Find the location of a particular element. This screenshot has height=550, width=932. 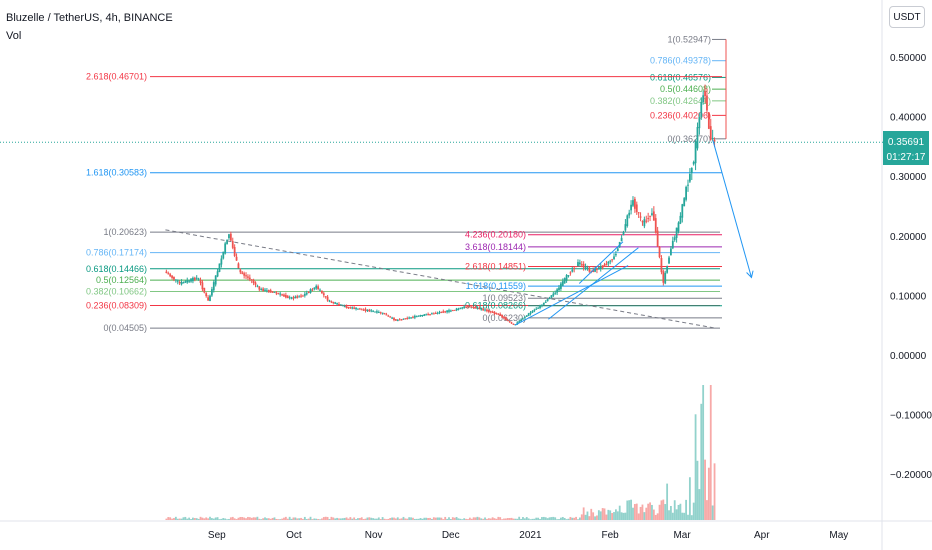

descending-trendline is located at coordinates (440, 279).